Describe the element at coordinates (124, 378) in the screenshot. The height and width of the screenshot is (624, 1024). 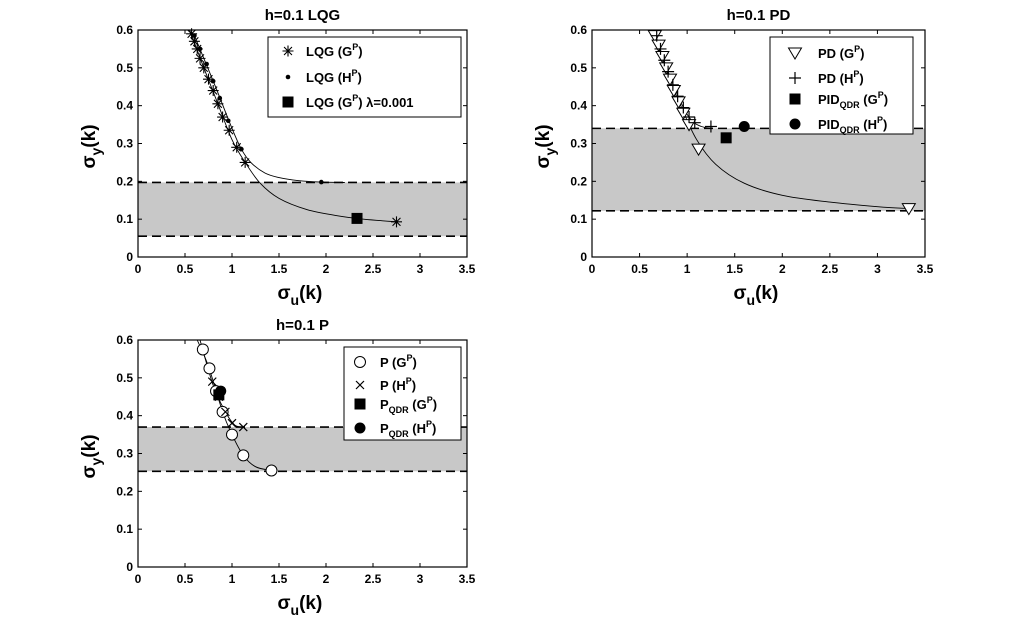
I see `y-tick-label: 0.5` at that location.